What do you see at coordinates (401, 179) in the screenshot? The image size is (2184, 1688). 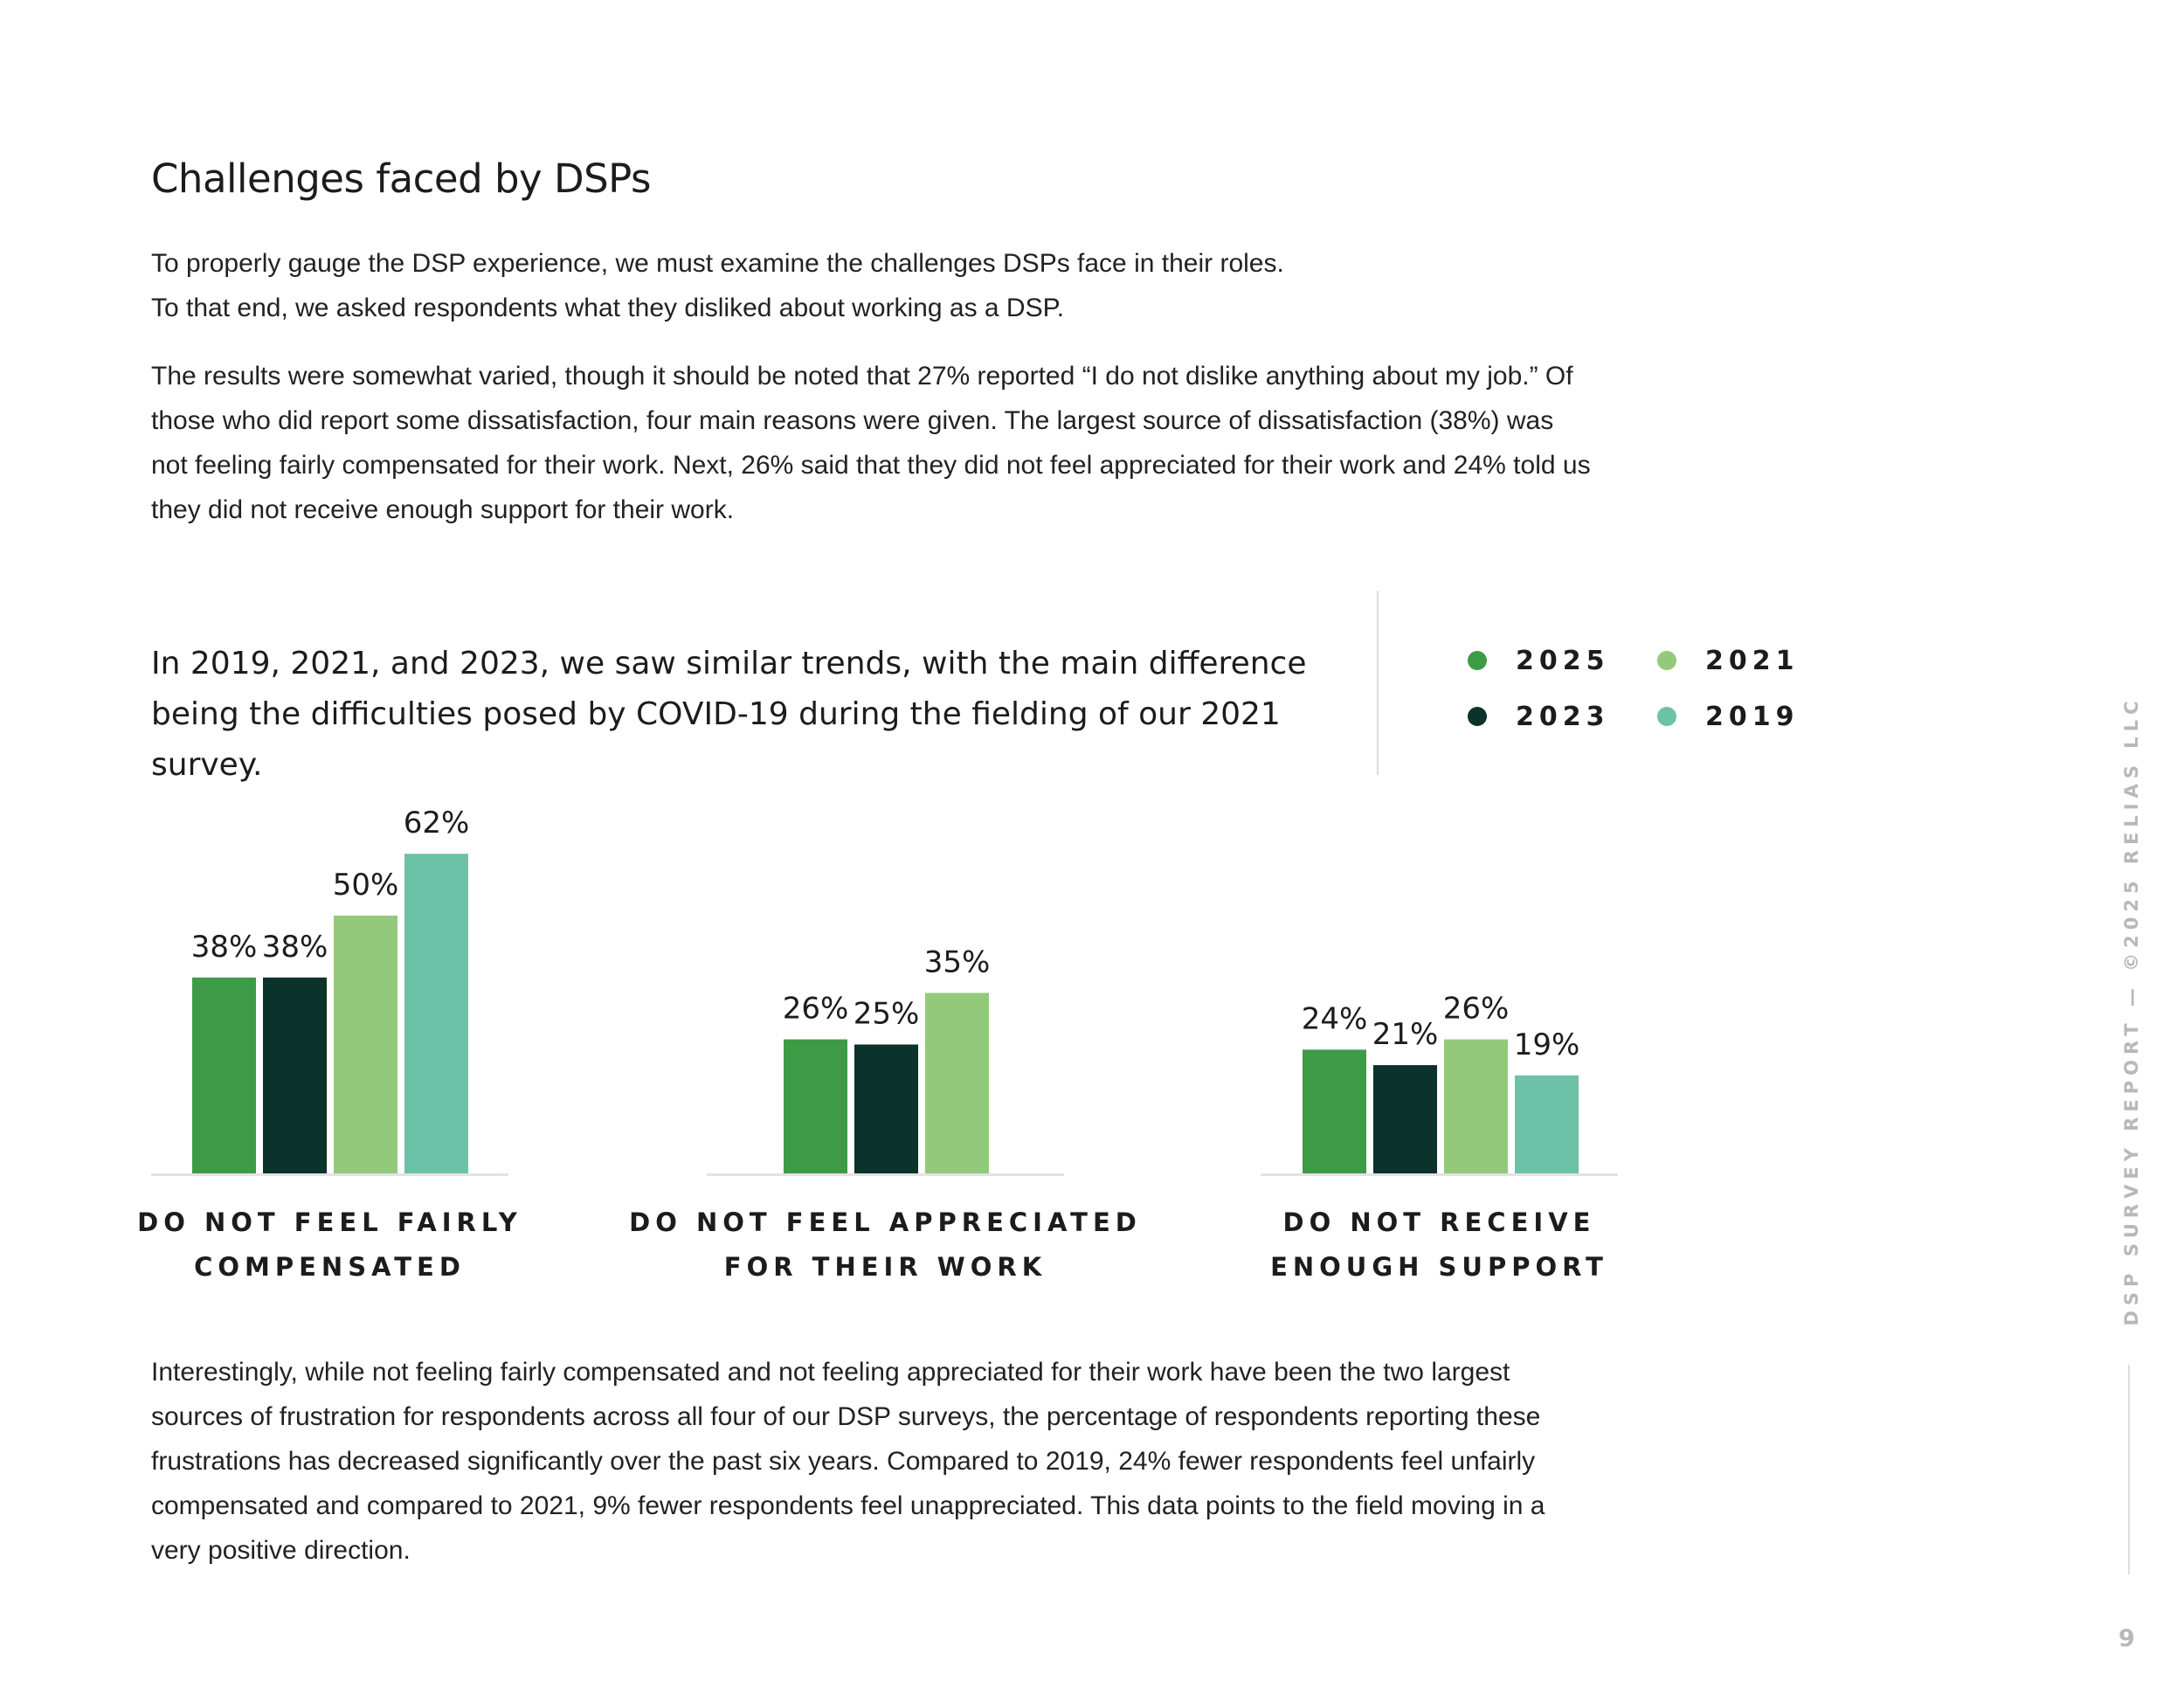 I see `page-title: Challenges faced by DSPs` at bounding box center [401, 179].